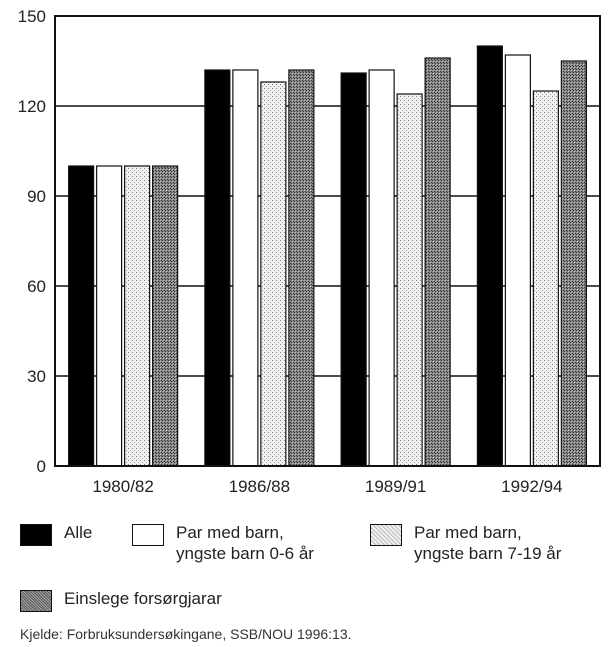 The height and width of the screenshot is (647, 608). I want to click on legend-label-par-0-6: Par med barn, yngste barn 0-6 år, so click(245, 543).